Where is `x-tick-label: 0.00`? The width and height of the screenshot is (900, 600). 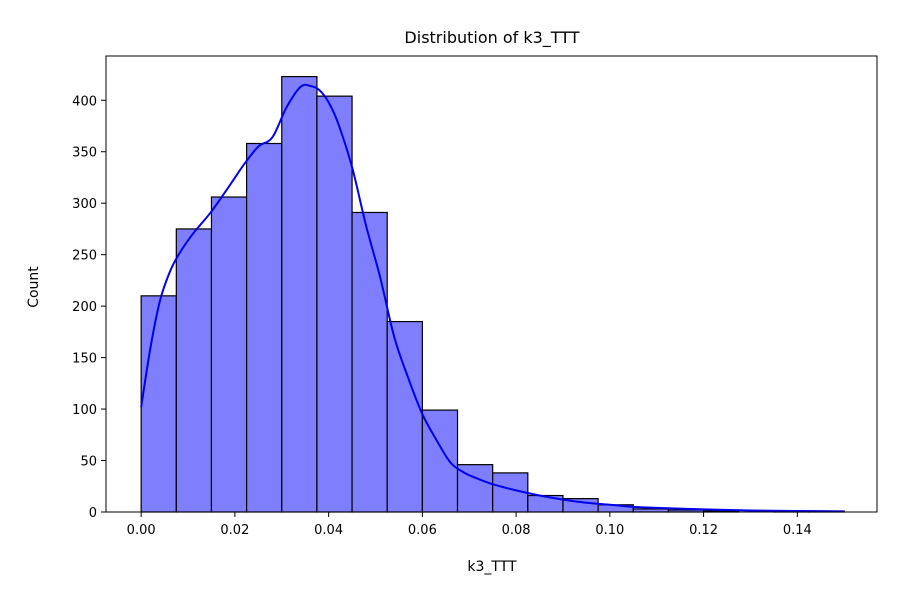 x-tick-label: 0.00 is located at coordinates (141, 530).